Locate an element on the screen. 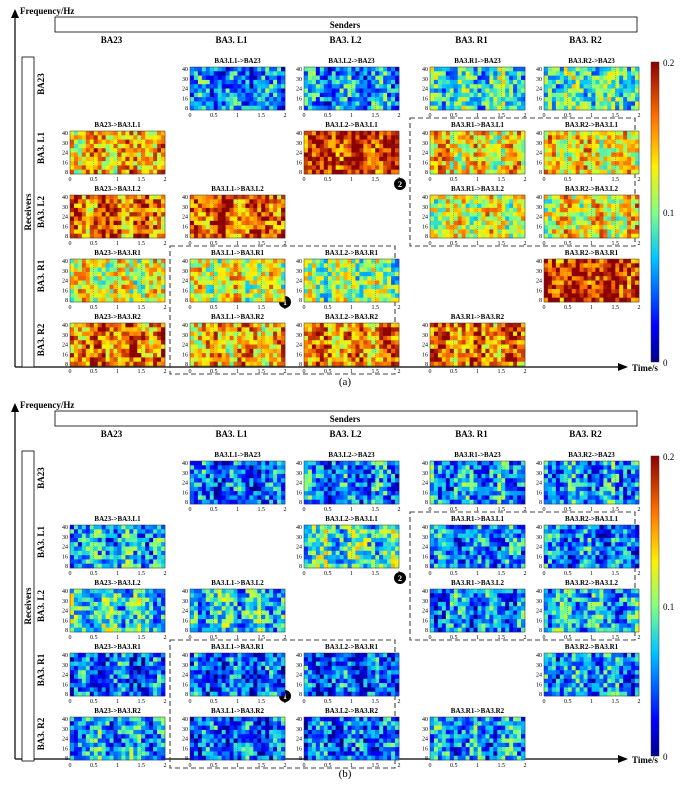 The height and width of the screenshot is (785, 681). x-tick-label: 0 is located at coordinates (430, 244).